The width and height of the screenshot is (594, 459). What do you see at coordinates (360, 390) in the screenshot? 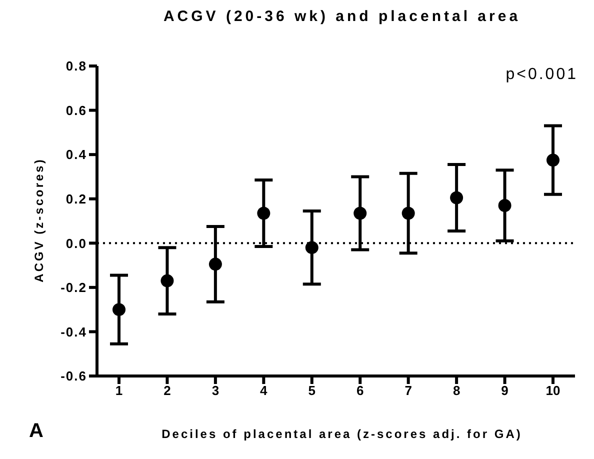
I see `x-tick-label: 6` at bounding box center [360, 390].